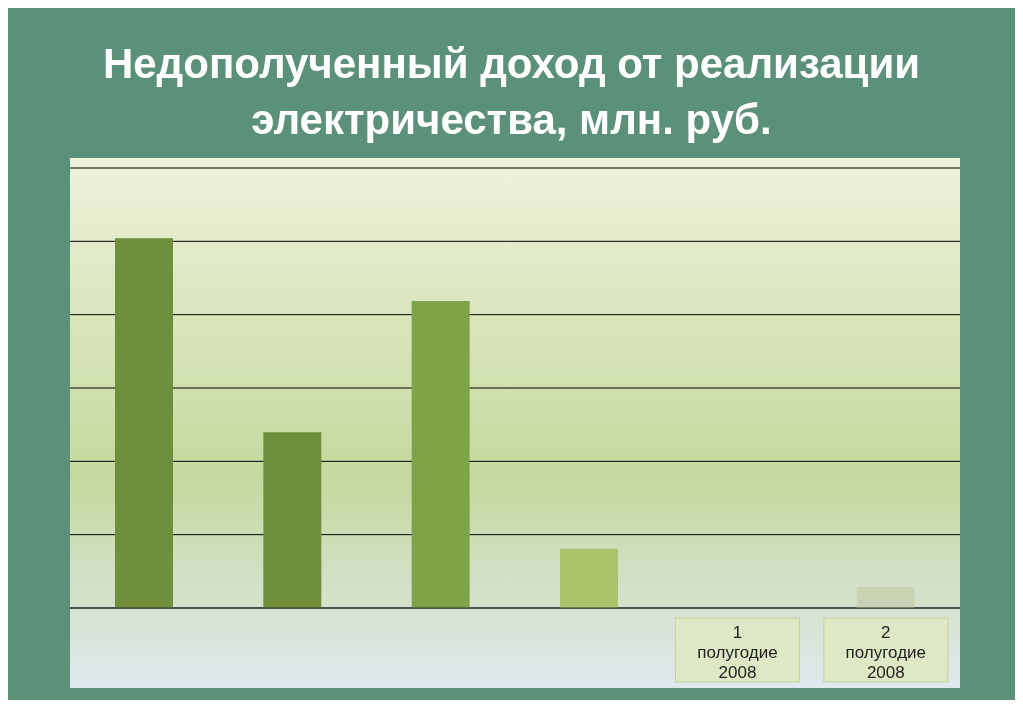 The width and height of the screenshot is (1023, 708). I want to click on x-tick-label: 2 полугодие 2008, so click(886, 652).